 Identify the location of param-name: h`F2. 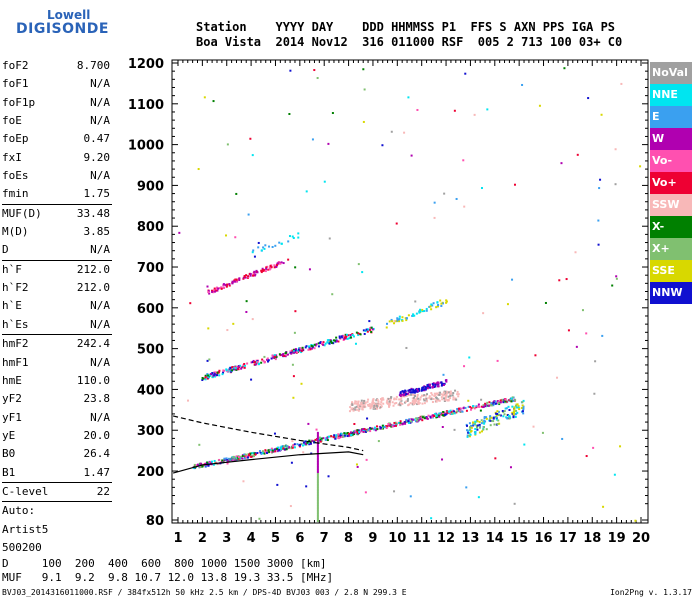
(15, 288).